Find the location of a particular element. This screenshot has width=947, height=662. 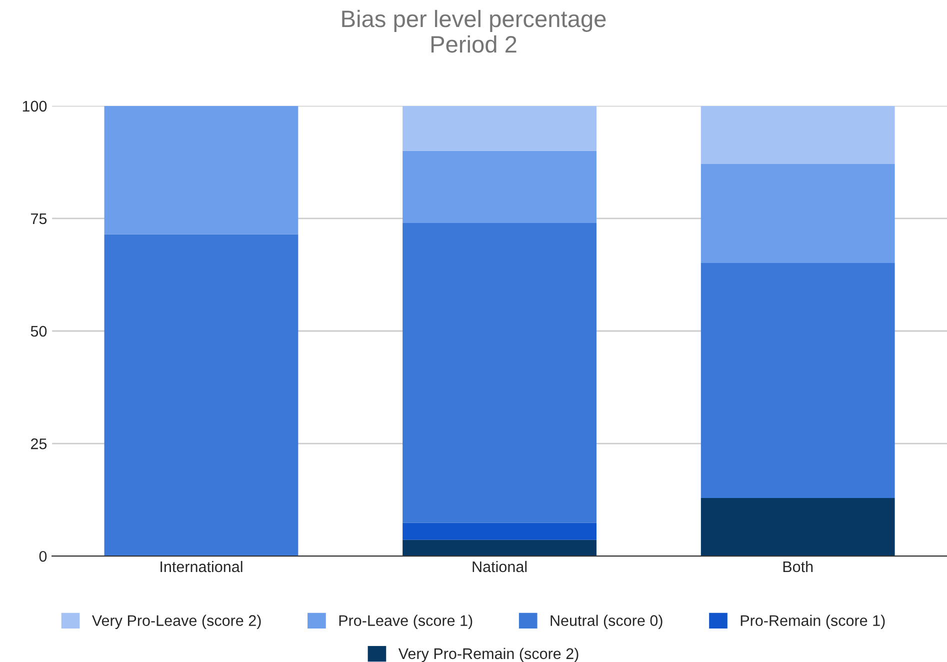

x-tick-label: International is located at coordinates (201, 566).